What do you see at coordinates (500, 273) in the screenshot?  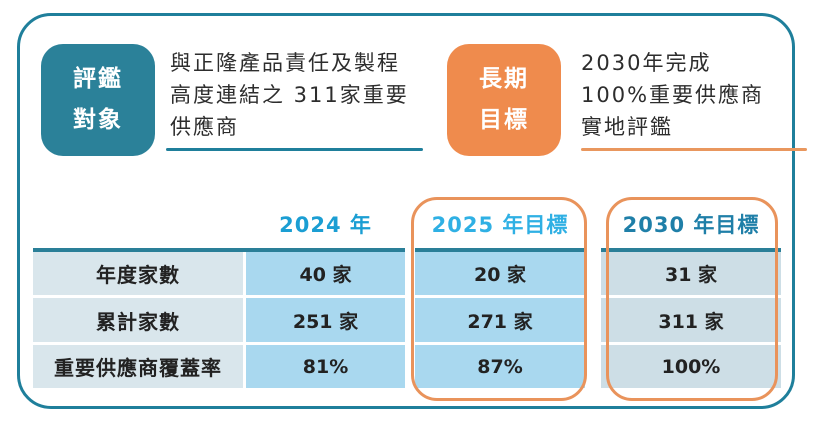 I see `table-cell-2025-annual: 20 家` at bounding box center [500, 273].